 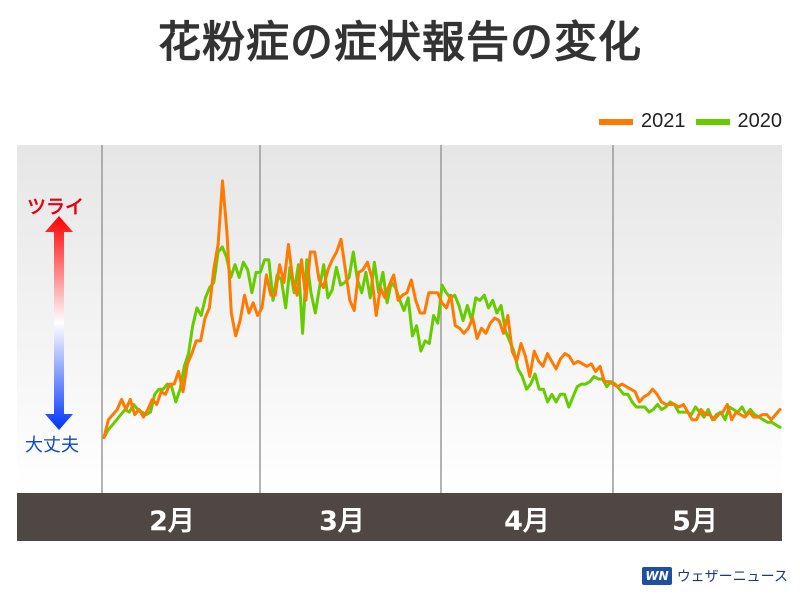 I want to click on weathernews-logo: WN ウェザーニュース, so click(x=715, y=576).